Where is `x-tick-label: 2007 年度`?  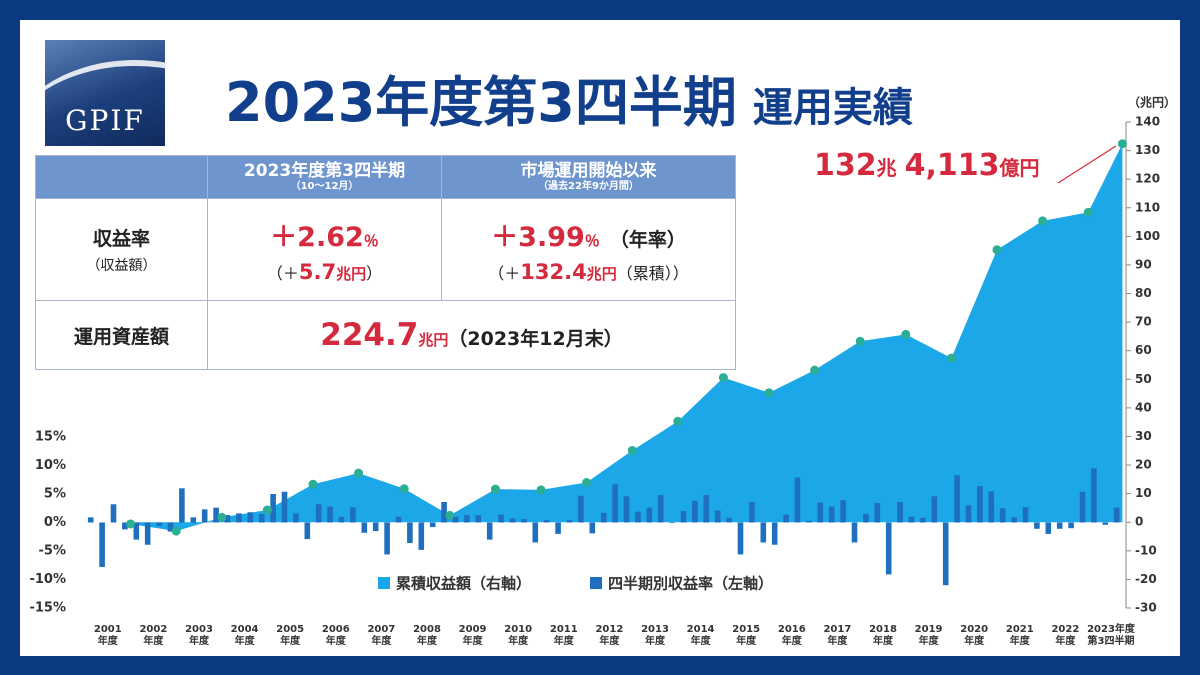
x-tick-label: 2007 年度 is located at coordinates (381, 635).